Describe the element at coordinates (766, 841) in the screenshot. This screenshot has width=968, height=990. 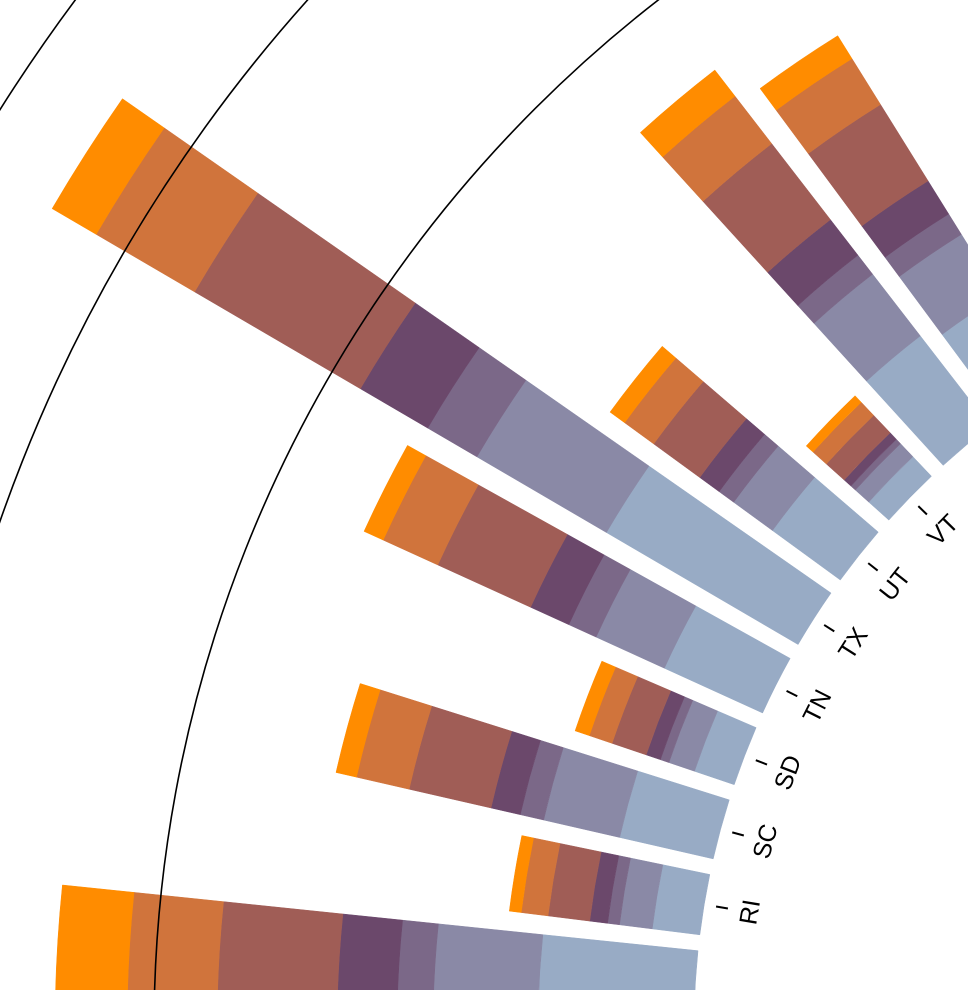
I see `category-label: SC` at that location.